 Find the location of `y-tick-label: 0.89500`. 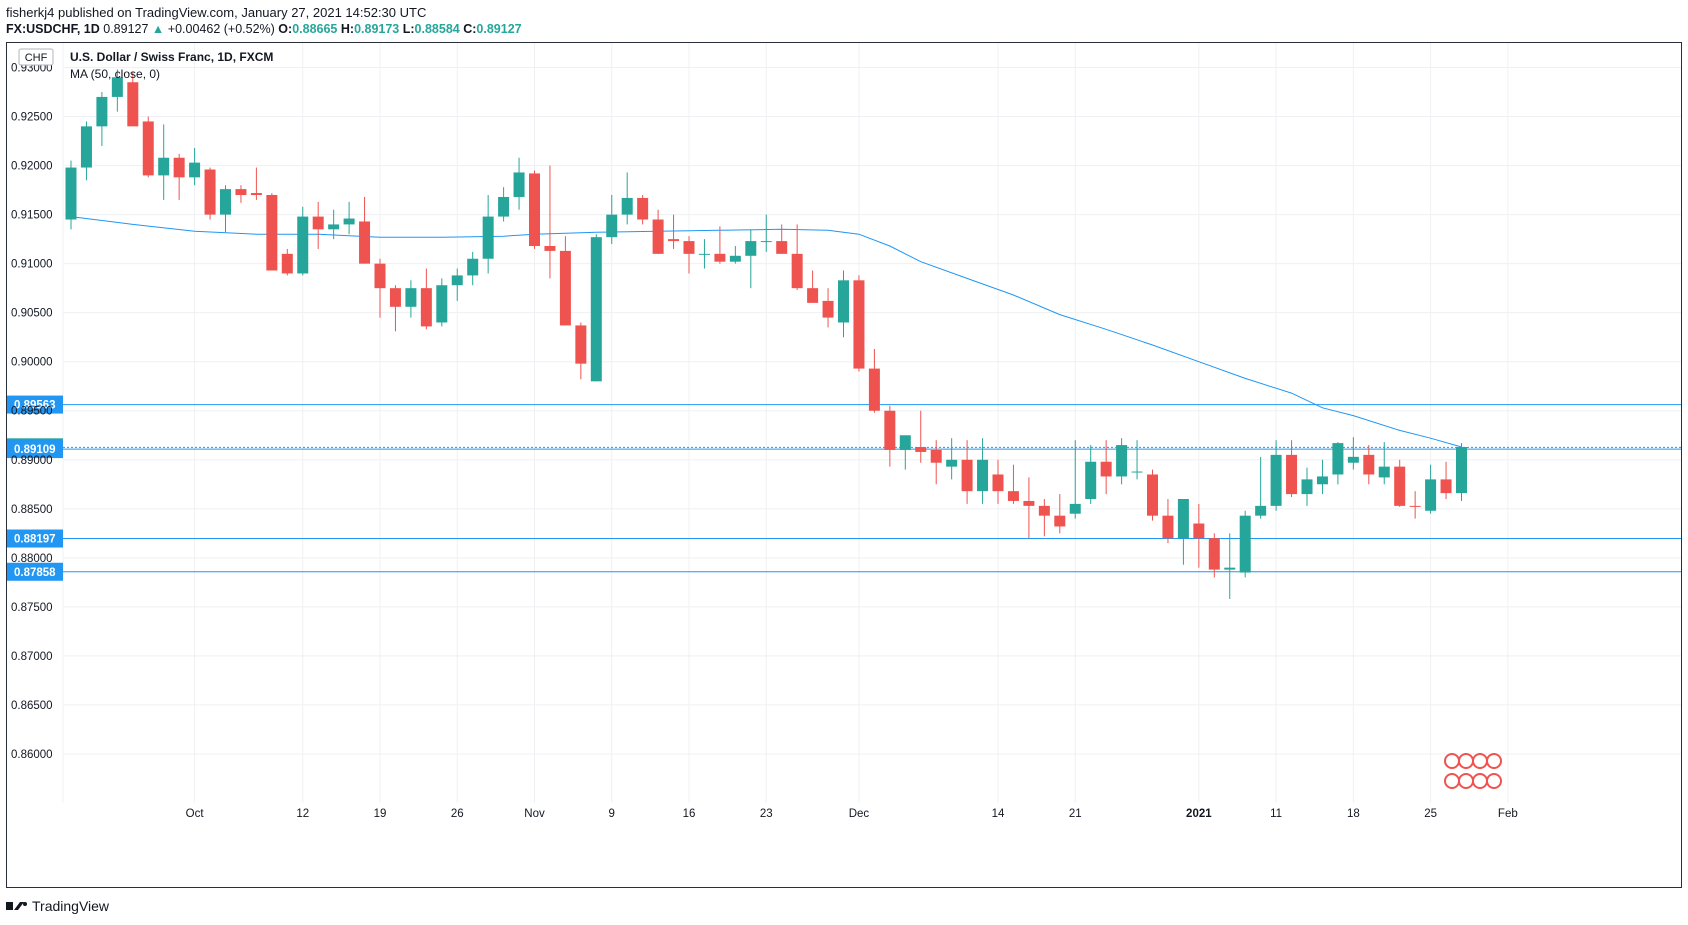

y-tick-label: 0.89500 is located at coordinates (32, 412).